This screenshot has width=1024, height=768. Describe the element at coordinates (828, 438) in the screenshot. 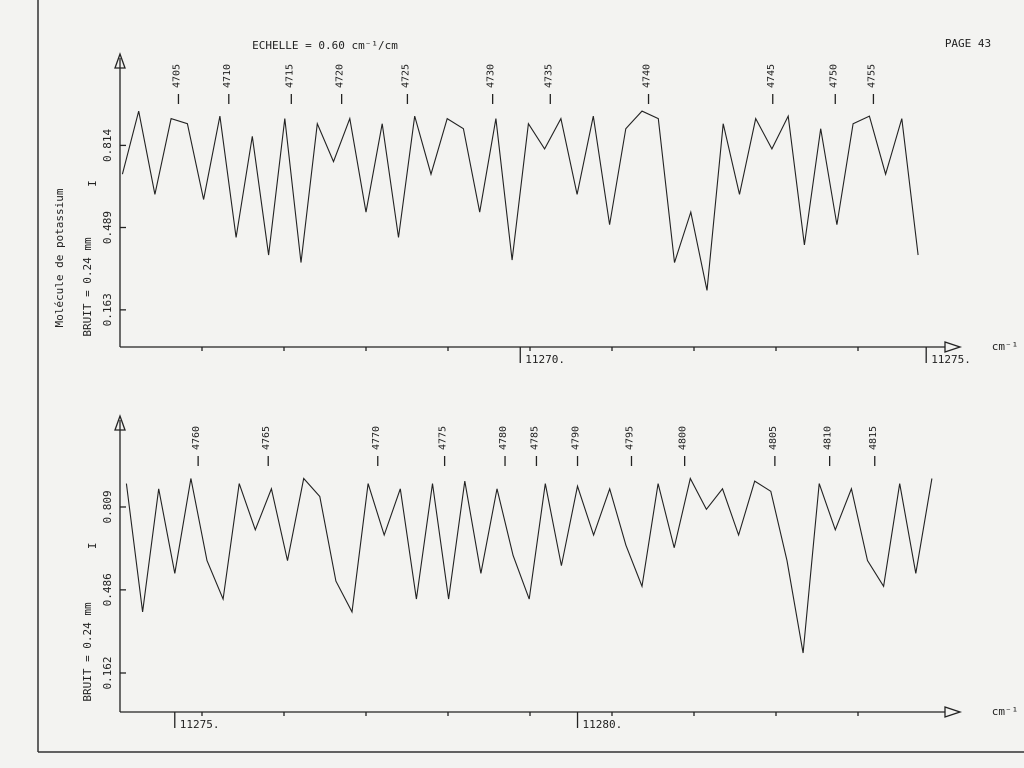

I see `line-number: 4810` at that location.